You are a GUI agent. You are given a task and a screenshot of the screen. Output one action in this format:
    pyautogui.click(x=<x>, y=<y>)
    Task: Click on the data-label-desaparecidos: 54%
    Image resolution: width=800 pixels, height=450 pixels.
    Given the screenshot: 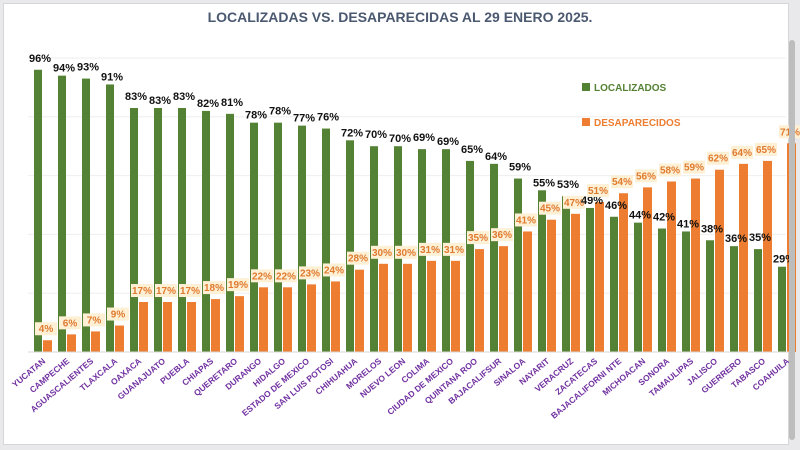 What is the action you would take?
    pyautogui.click(x=622, y=182)
    